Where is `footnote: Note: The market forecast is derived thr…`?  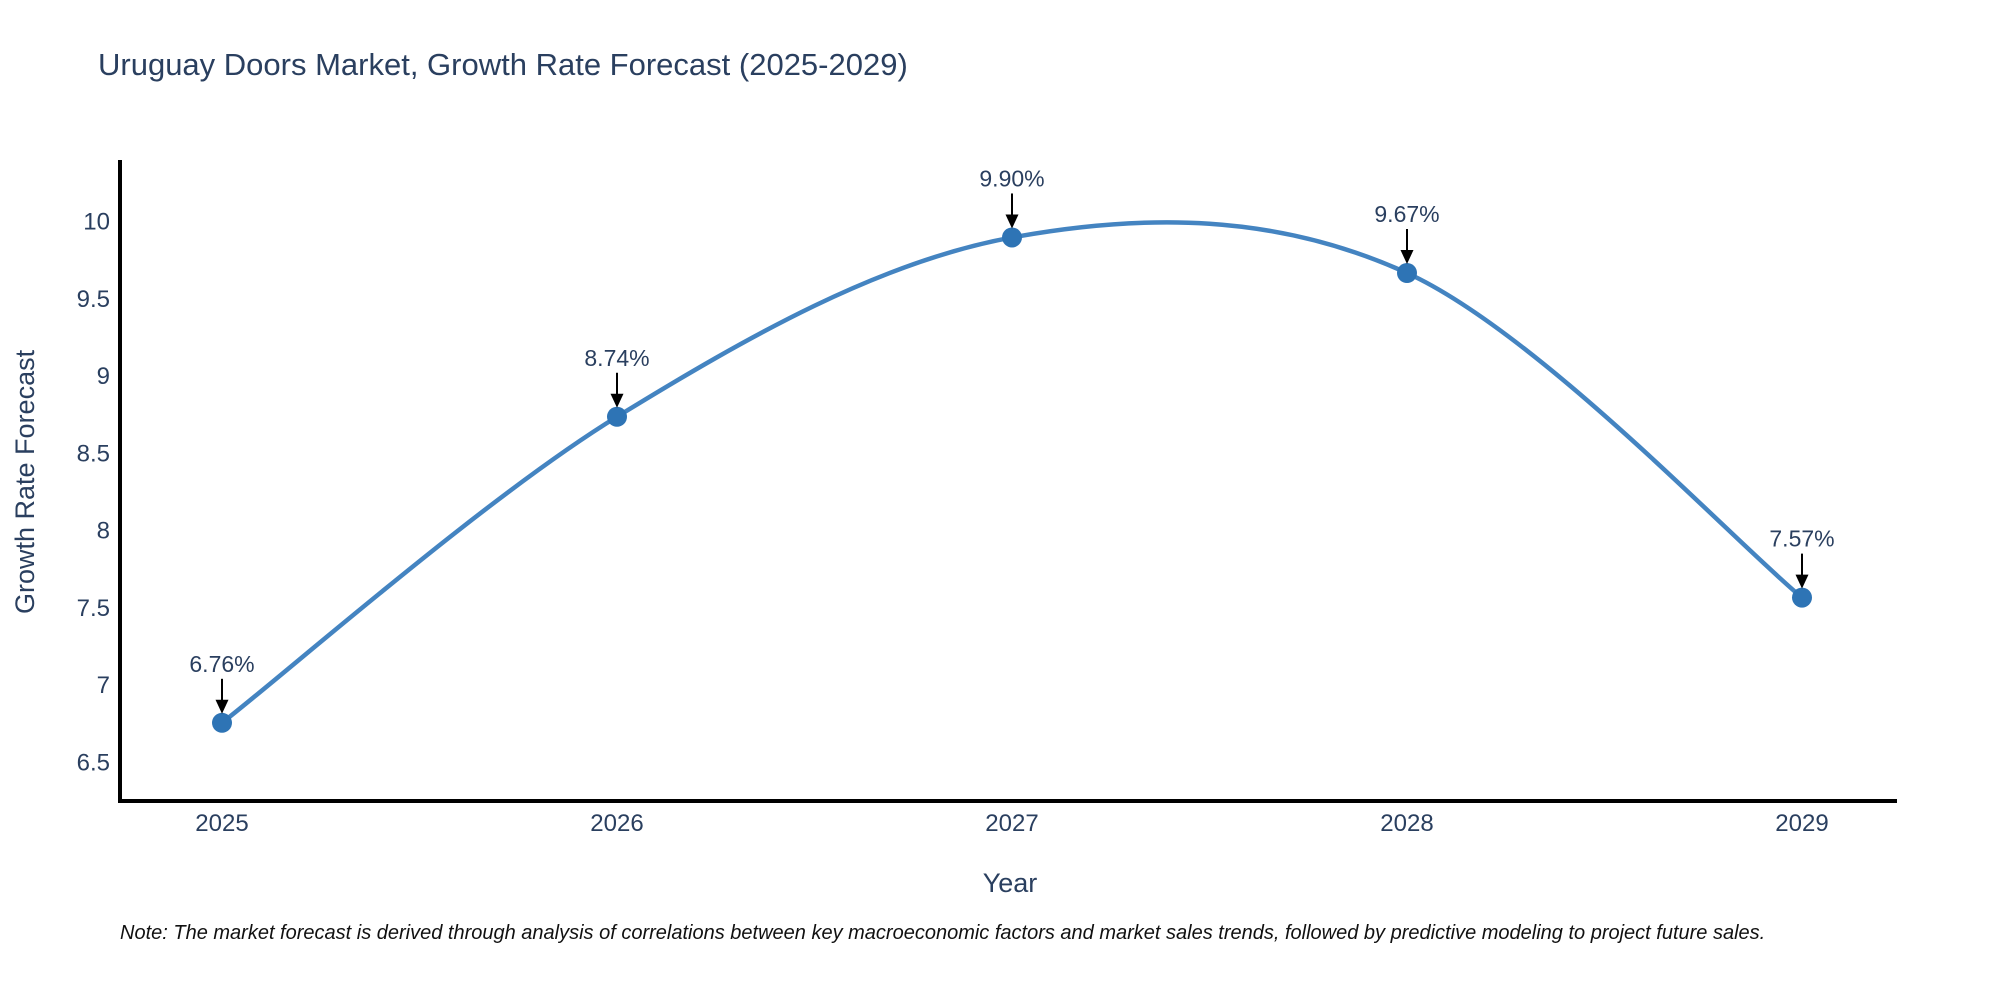 footnote: Note: The market forecast is derived thr… is located at coordinates (943, 933).